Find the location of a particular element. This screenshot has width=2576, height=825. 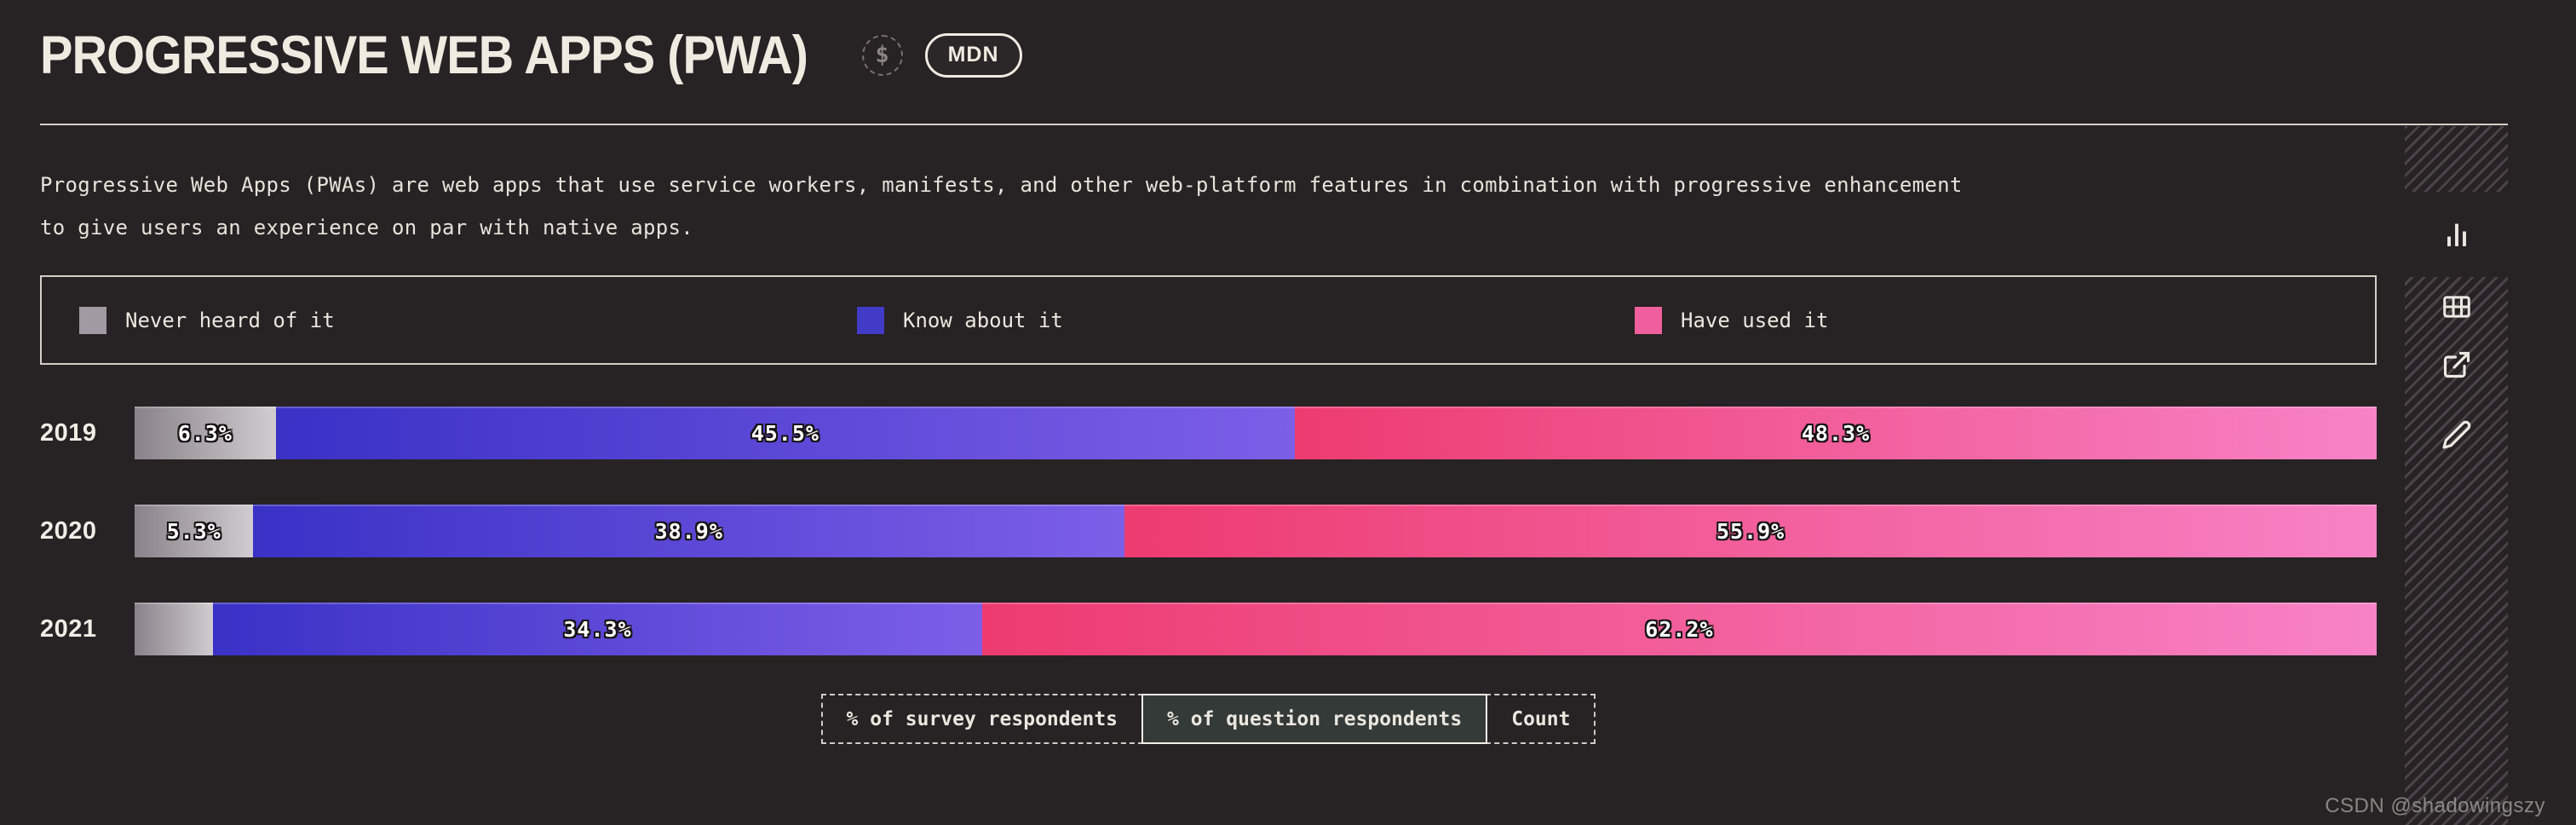

bar-segment: 48.3% is located at coordinates (1836, 433).